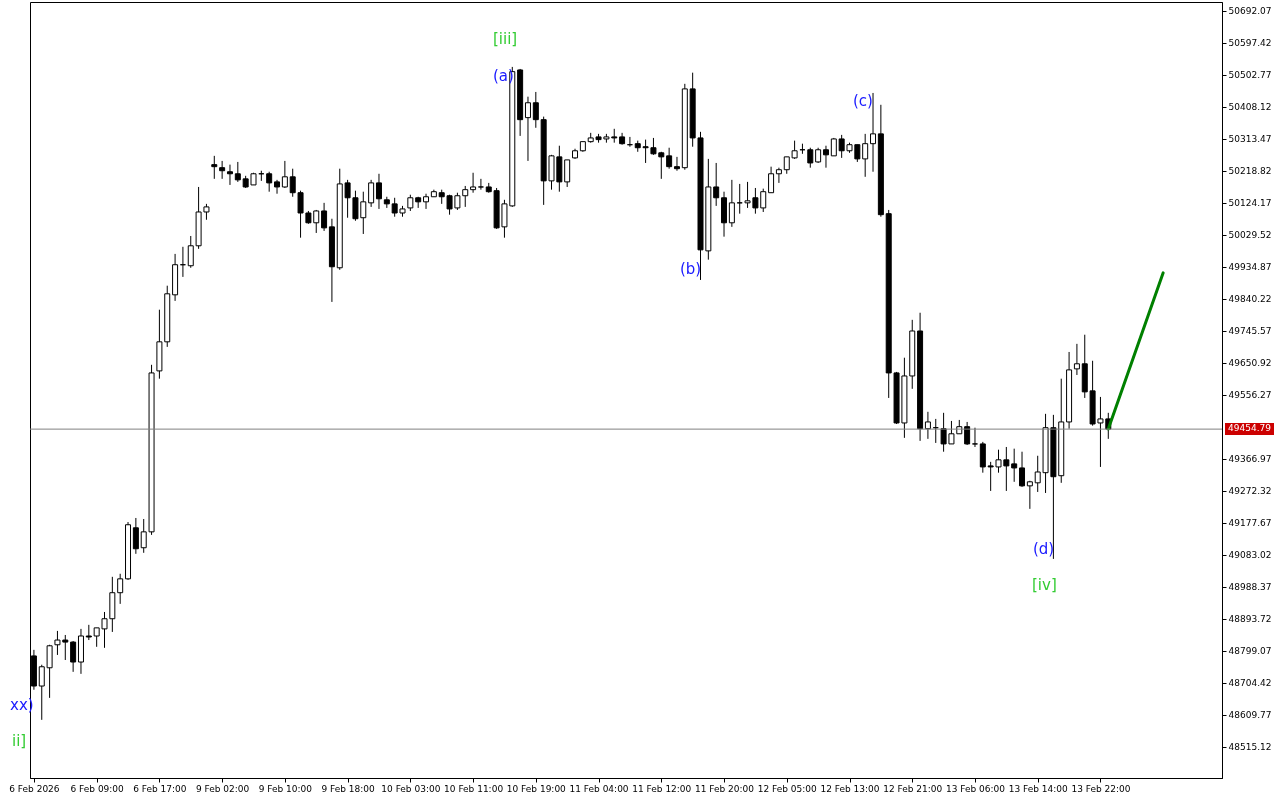 Image resolution: width=1280 pixels, height=800 pixels. Describe the element at coordinates (1250, 139) in the screenshot. I see `y-tick-label: 50313.47` at that location.